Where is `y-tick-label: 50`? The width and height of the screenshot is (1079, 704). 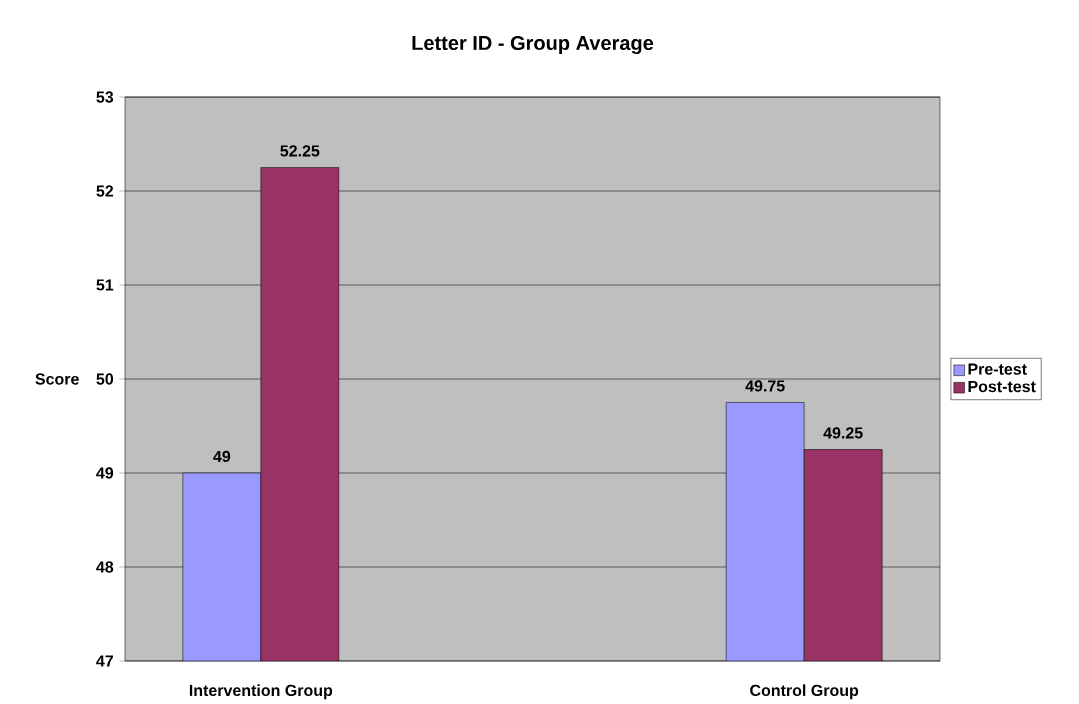
y-tick-label: 50 is located at coordinates (105, 379).